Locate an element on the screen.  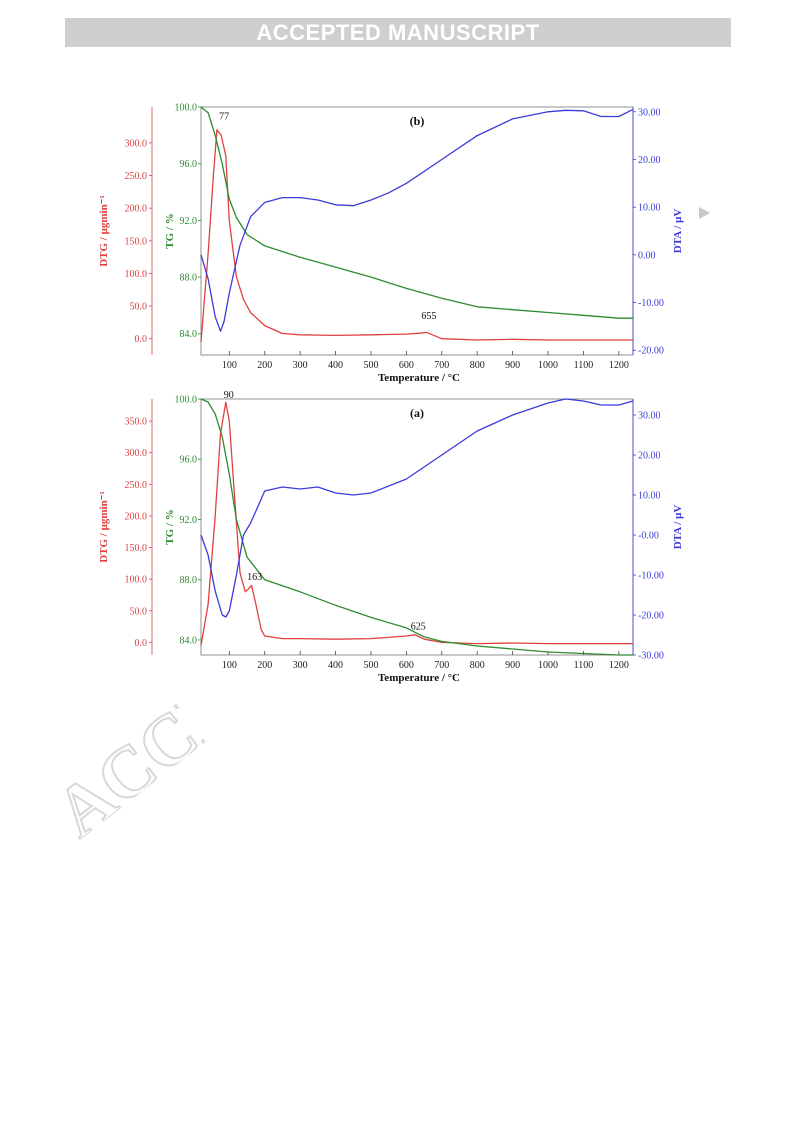
dtg-tick-label: 350.0 is located at coordinates (136, 422).